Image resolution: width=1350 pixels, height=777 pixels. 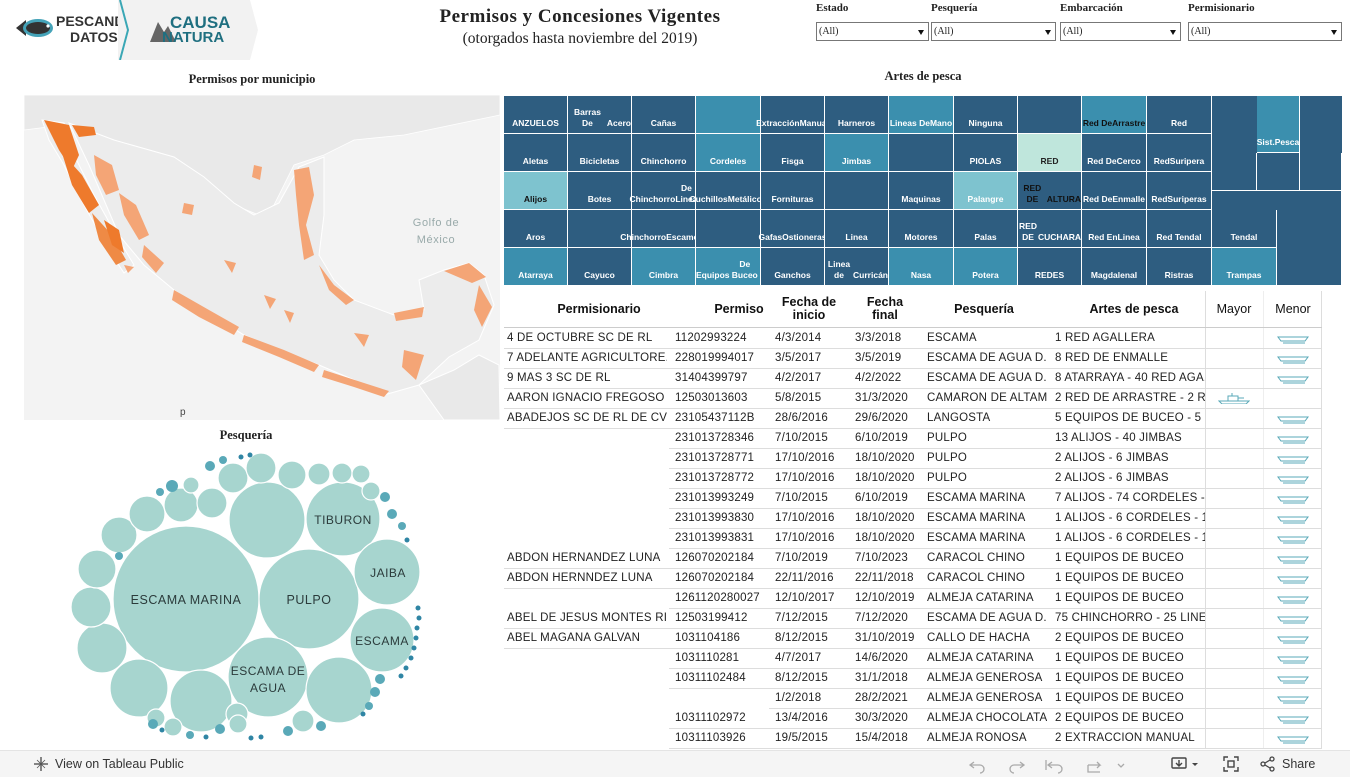 What do you see at coordinates (1121, 765) in the screenshot?
I see `chevron-down-icon` at bounding box center [1121, 765].